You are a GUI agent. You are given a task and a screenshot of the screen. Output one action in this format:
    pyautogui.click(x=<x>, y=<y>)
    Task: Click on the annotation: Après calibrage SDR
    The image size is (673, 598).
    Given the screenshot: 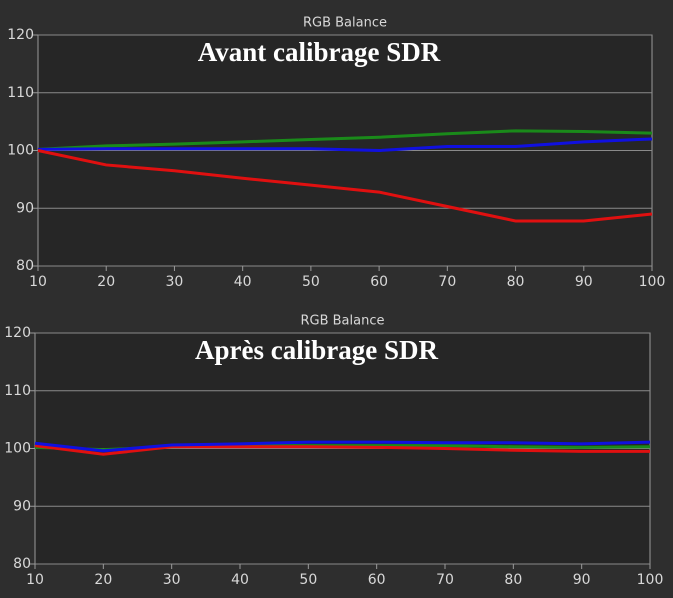 What is the action you would take?
    pyautogui.click(x=316, y=350)
    